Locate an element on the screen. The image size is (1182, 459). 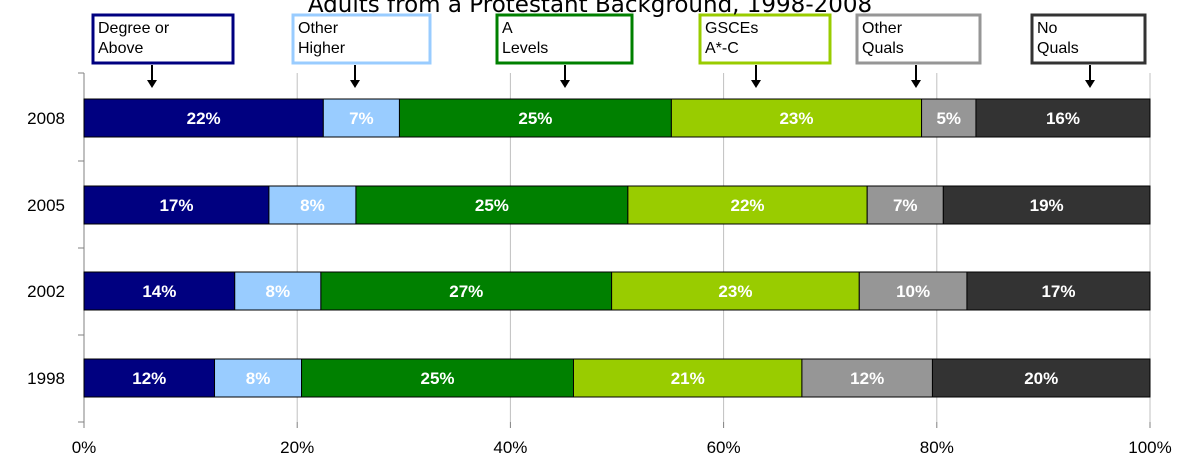
bar-label-2008-series-1: 7% is located at coordinates (361, 118).